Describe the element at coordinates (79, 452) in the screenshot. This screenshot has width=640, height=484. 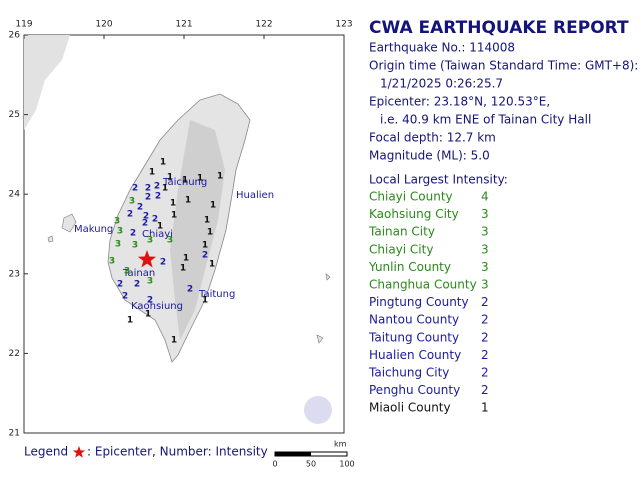
I see `legend-star` at that location.